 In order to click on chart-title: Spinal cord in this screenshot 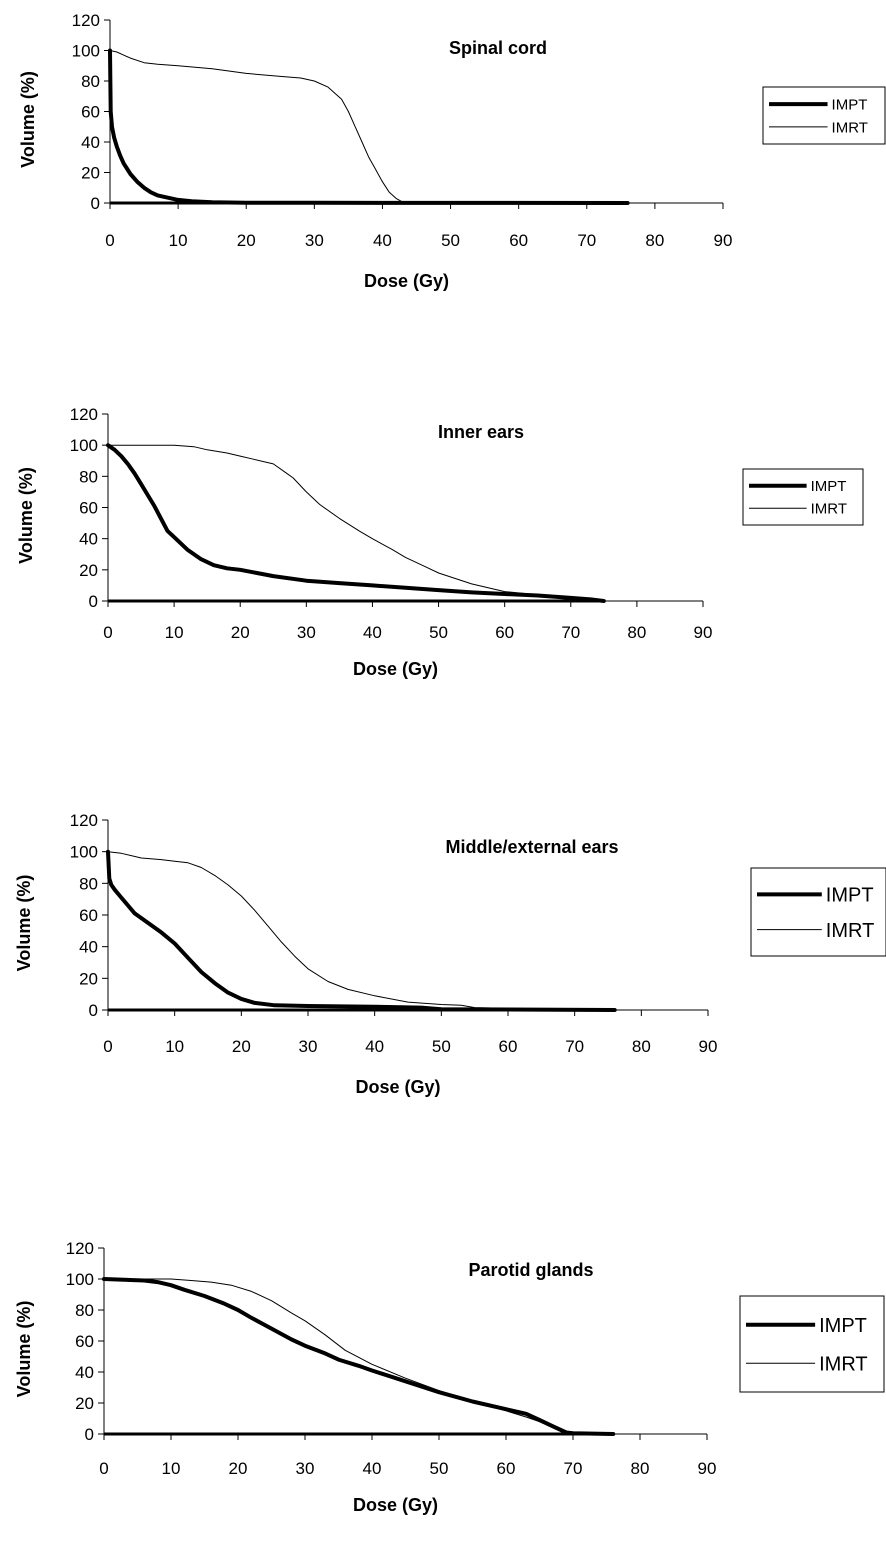, I will do `click(498, 48)`.